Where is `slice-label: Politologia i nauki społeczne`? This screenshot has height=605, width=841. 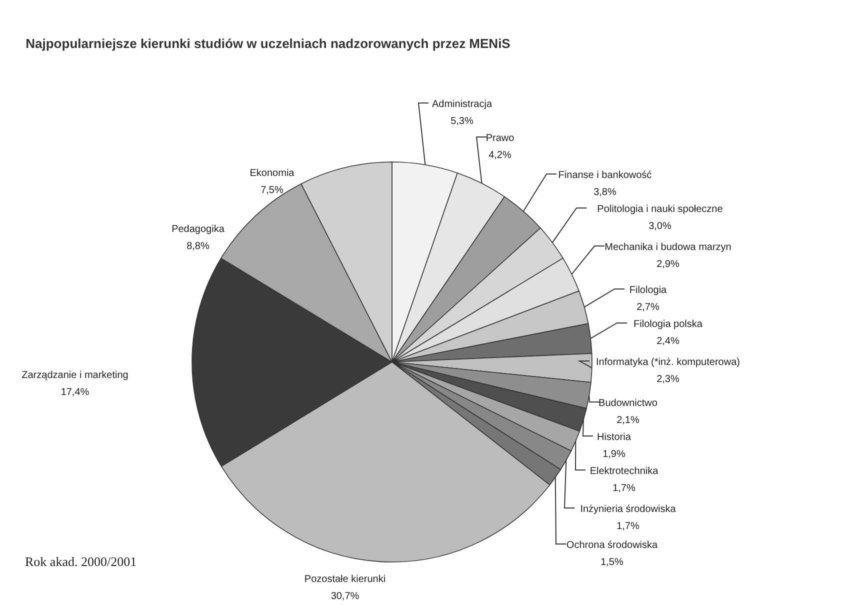 slice-label: Politologia i nauki społeczne is located at coordinates (660, 209).